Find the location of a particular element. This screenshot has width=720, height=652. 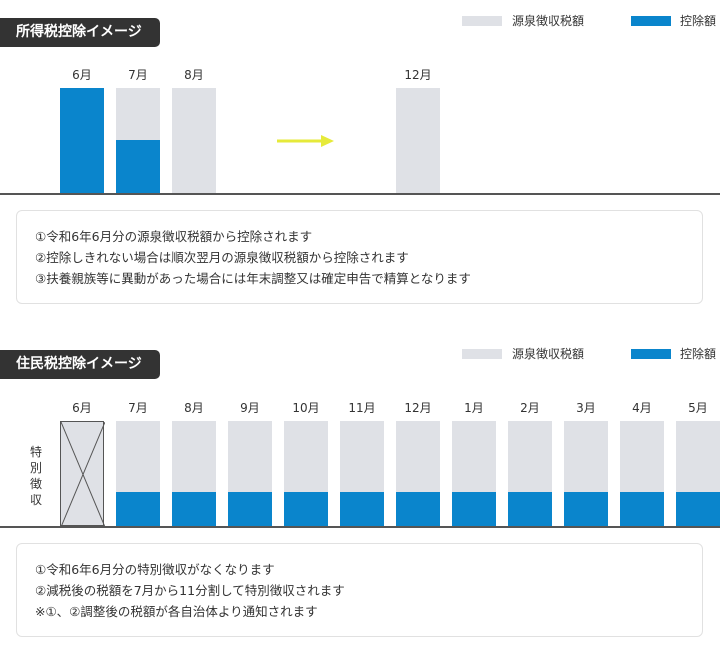

resident-tax-legend-withholding-swatch is located at coordinates (482, 354).